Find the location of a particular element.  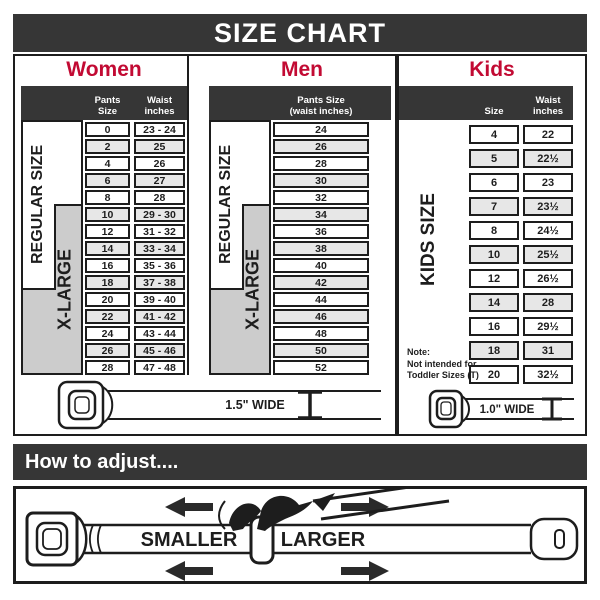

waist-cell: 23 - 24 is located at coordinates (159, 129).